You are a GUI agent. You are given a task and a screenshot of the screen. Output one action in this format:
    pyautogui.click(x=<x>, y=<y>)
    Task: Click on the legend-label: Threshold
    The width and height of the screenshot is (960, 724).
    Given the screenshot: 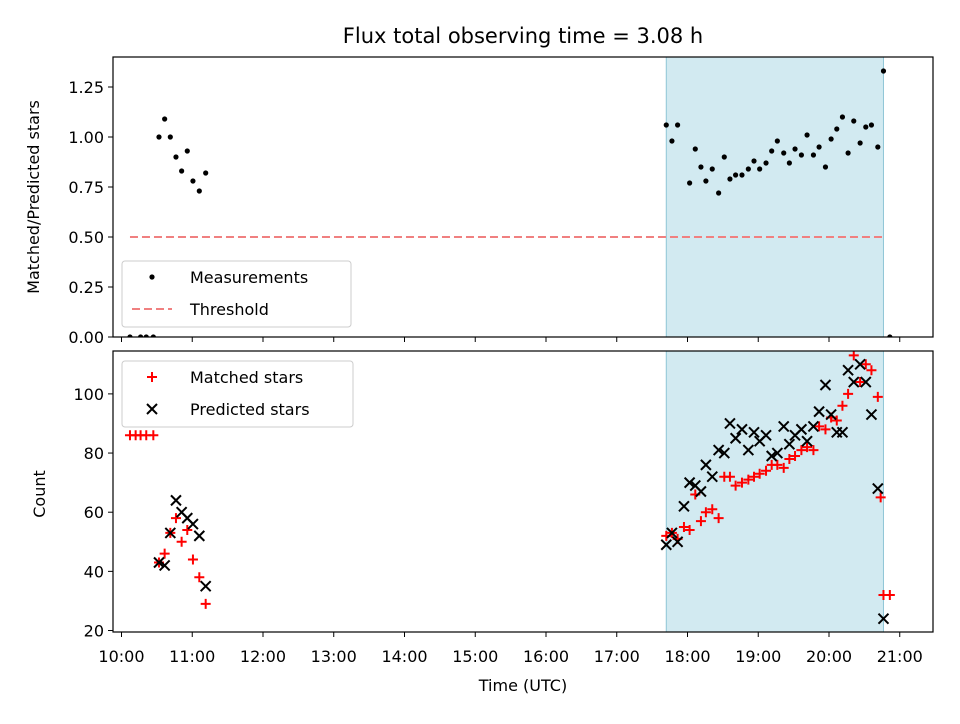 What is the action you would take?
    pyautogui.click(x=229, y=309)
    